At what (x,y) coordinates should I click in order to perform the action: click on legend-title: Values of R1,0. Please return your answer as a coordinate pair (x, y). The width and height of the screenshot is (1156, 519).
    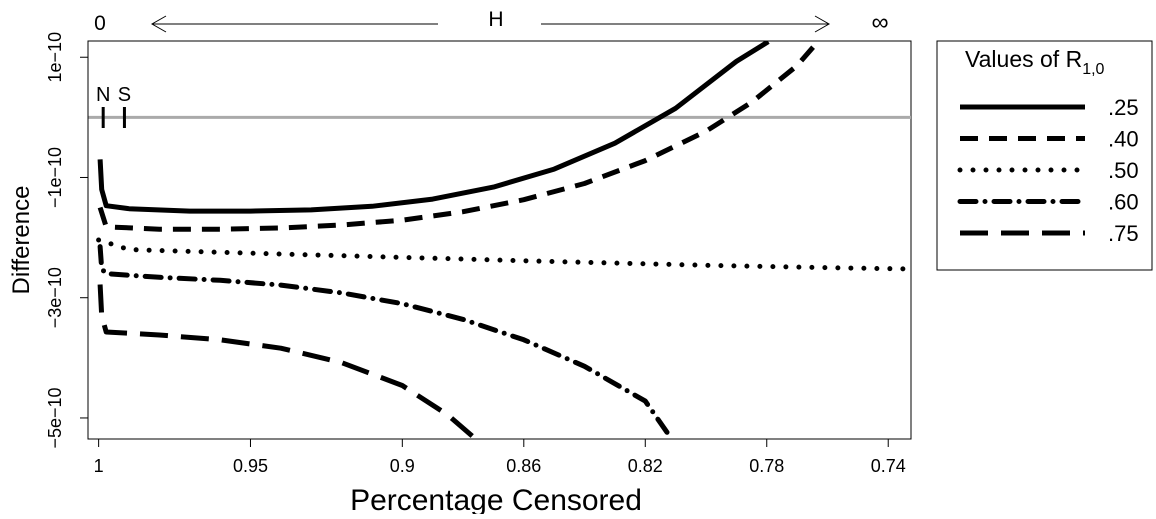
    Looking at the image, I should click on (1035, 62).